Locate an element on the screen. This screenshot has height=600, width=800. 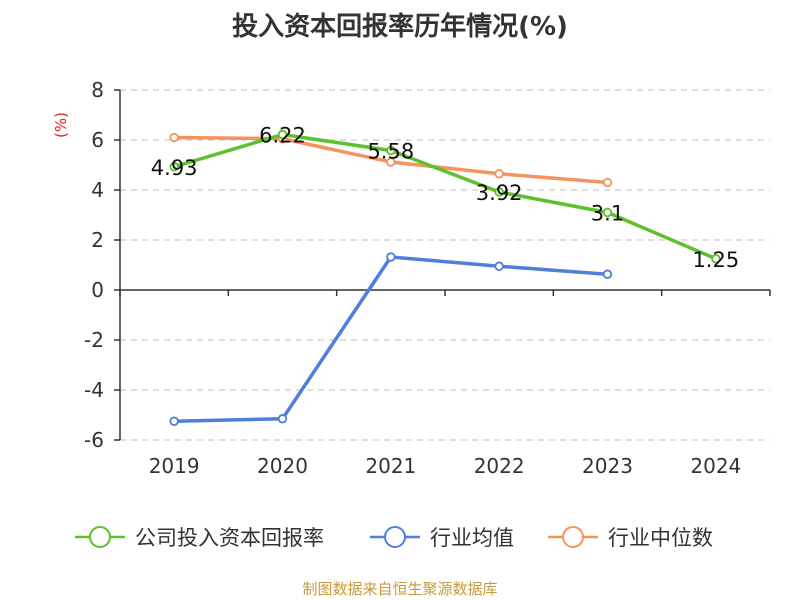
y-tick-label: 8 is located at coordinates (97, 90).